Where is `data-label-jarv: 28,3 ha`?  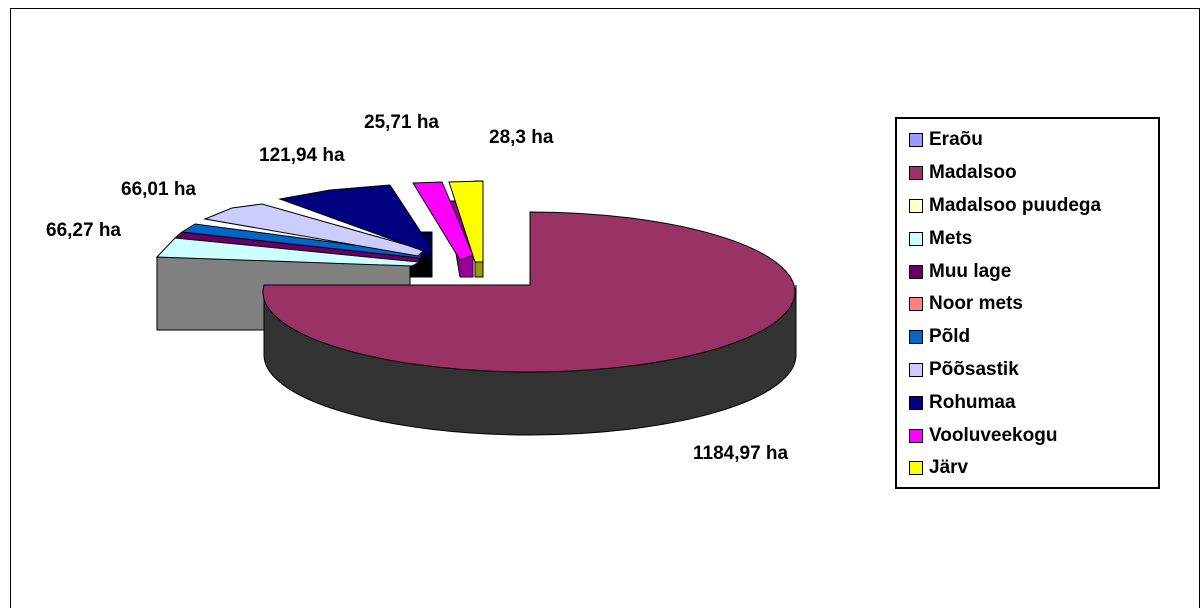
data-label-jarv: 28,3 ha is located at coordinates (521, 137).